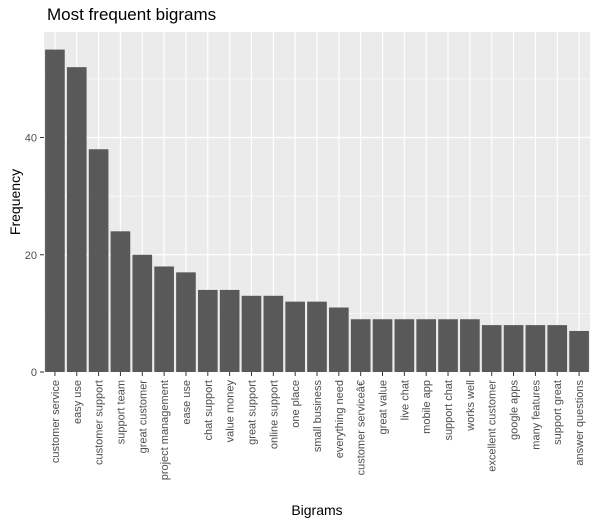 The width and height of the screenshot is (598, 525). Describe the element at coordinates (209, 410) in the screenshot. I see `x-tick-label: chat support` at that location.